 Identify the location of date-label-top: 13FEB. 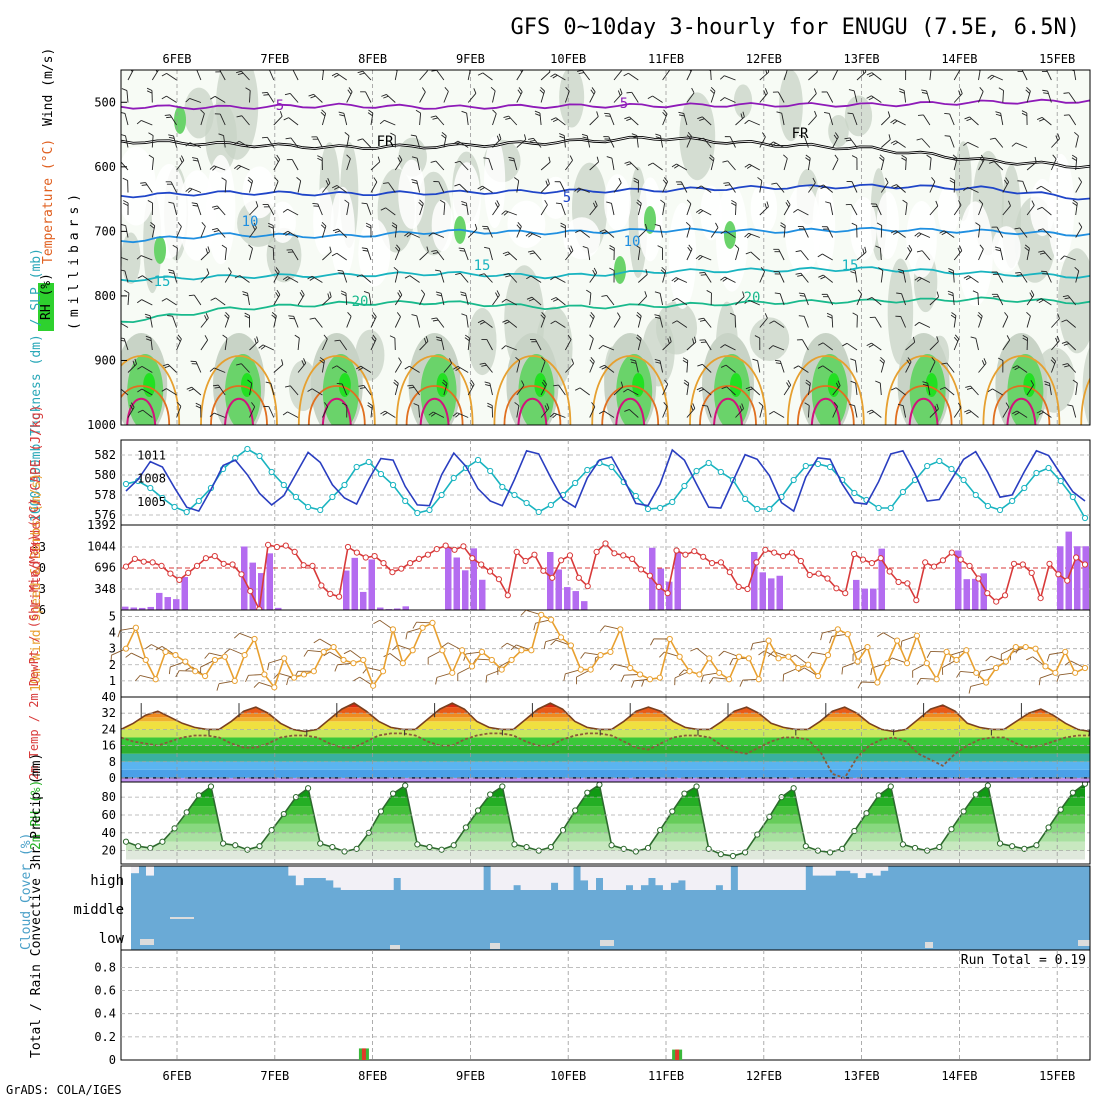
(862, 59).